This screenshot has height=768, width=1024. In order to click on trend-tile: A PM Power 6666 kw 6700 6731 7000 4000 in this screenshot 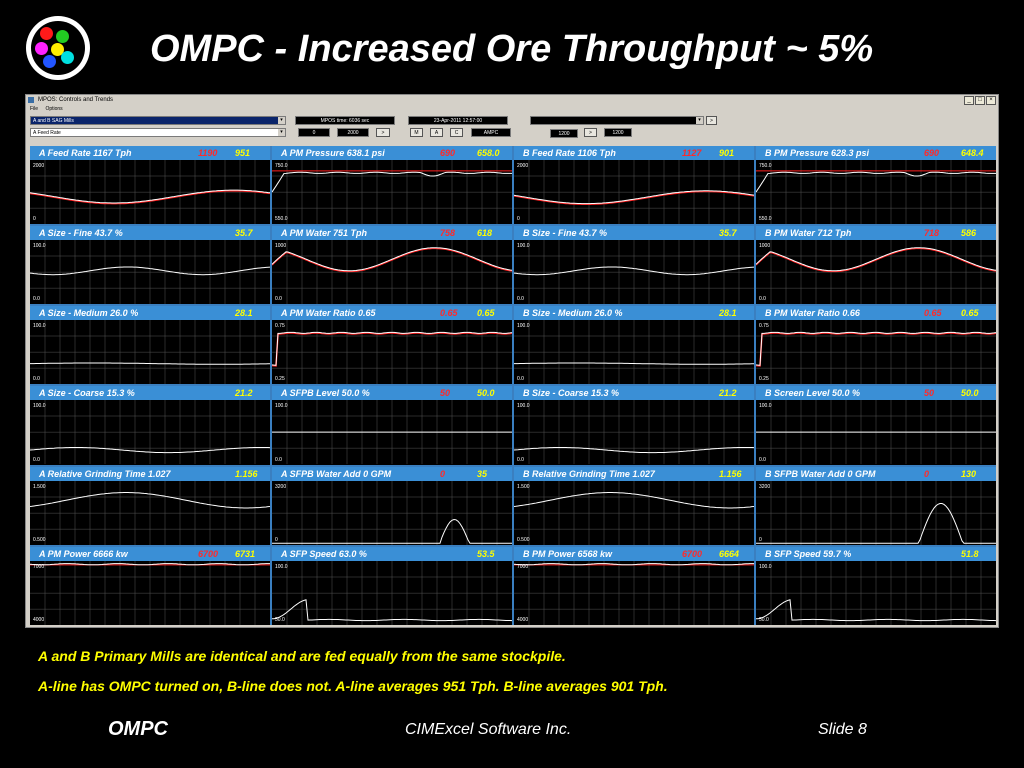, I will do `click(150, 585)`.